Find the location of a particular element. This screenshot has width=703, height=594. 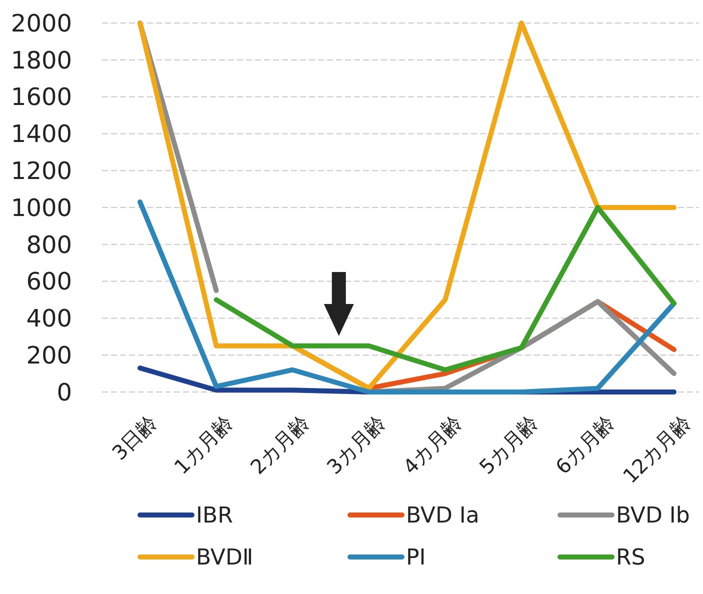

x-tick-label: 12カ月齢 is located at coordinates (657, 449).